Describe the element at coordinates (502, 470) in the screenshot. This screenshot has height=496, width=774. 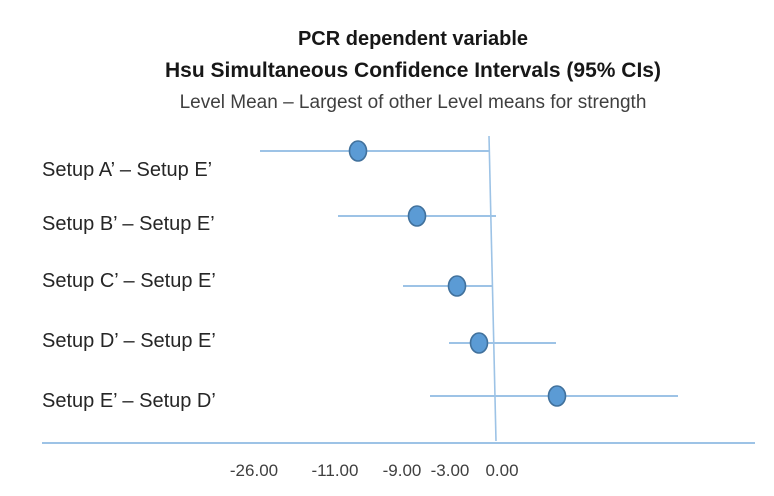
I see `x-axis-tick-label: 0.00` at that location.